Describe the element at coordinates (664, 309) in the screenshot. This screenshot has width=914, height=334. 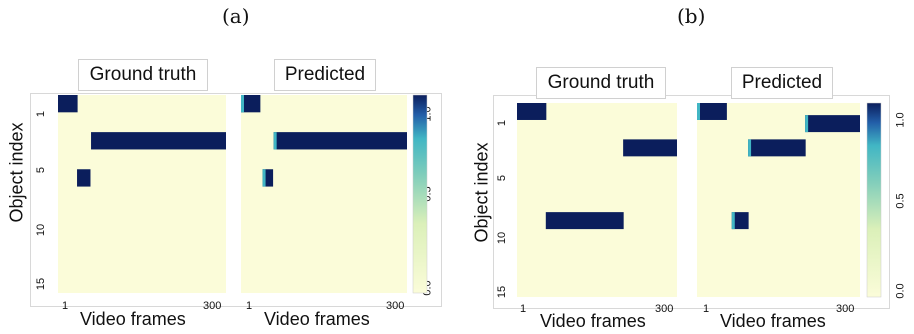
I see `x-tick-b-gt-end: 300` at that location.